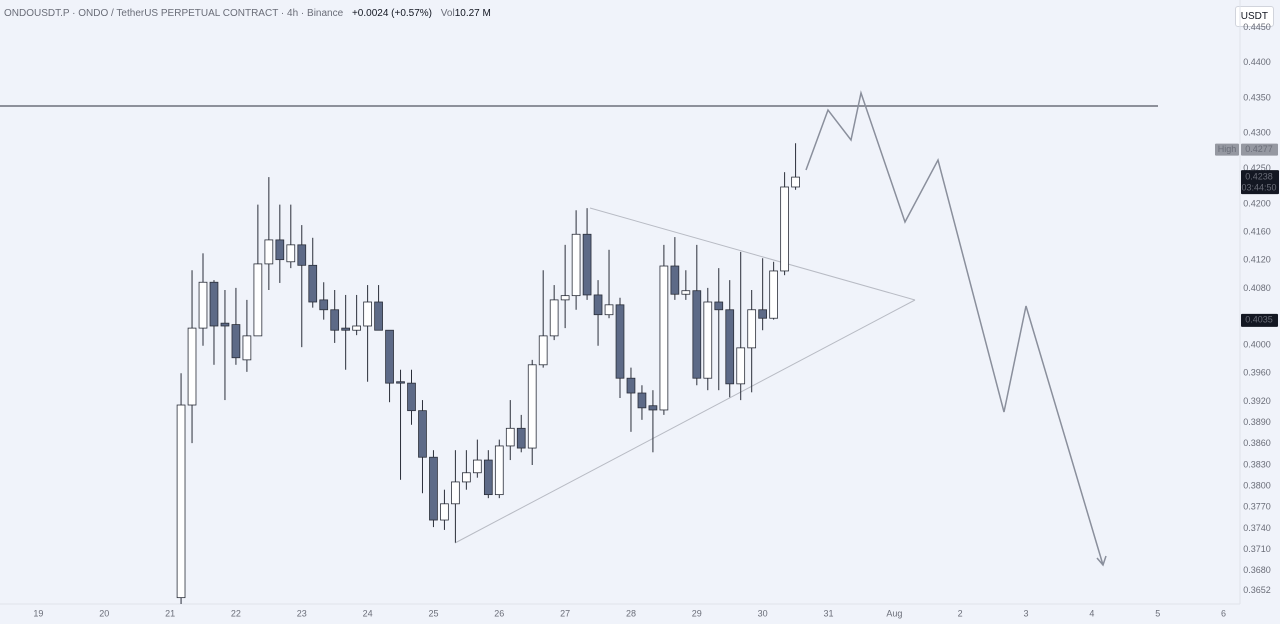 The height and width of the screenshot is (624, 1280). I want to click on y-tick-label: 0.3652, so click(1257, 590).